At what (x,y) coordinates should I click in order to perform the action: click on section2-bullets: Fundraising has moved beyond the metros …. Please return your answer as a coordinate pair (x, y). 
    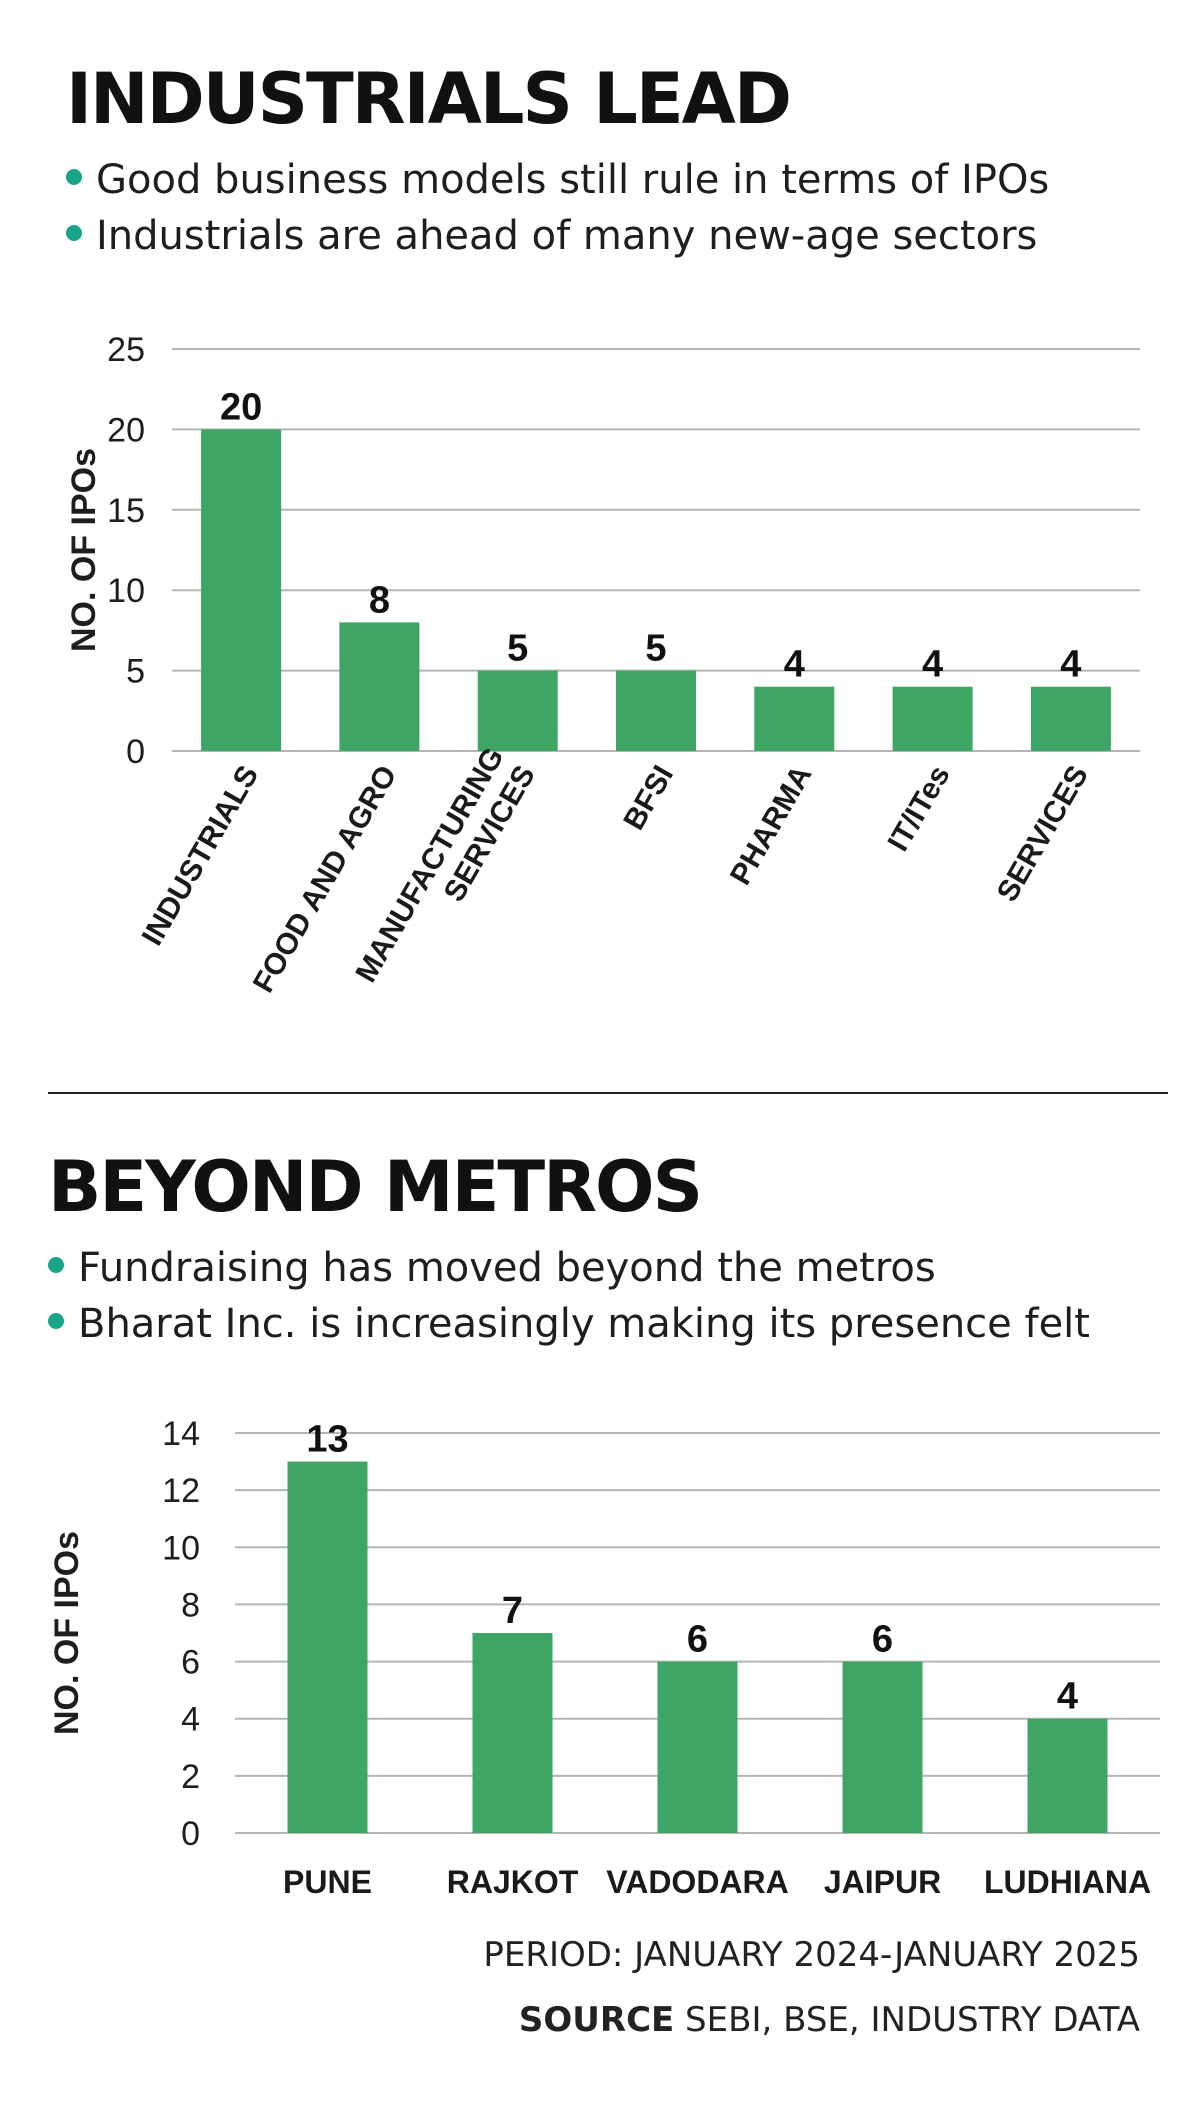
    Looking at the image, I should click on (569, 1296).